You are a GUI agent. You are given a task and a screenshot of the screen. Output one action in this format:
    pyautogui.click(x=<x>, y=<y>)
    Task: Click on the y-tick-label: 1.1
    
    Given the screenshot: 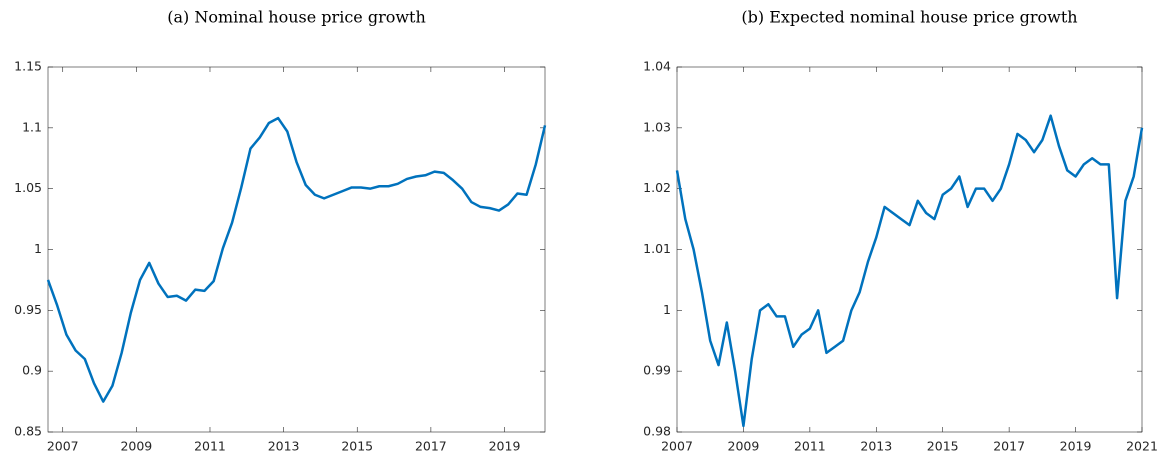 What is the action you would take?
    pyautogui.click(x=32, y=126)
    